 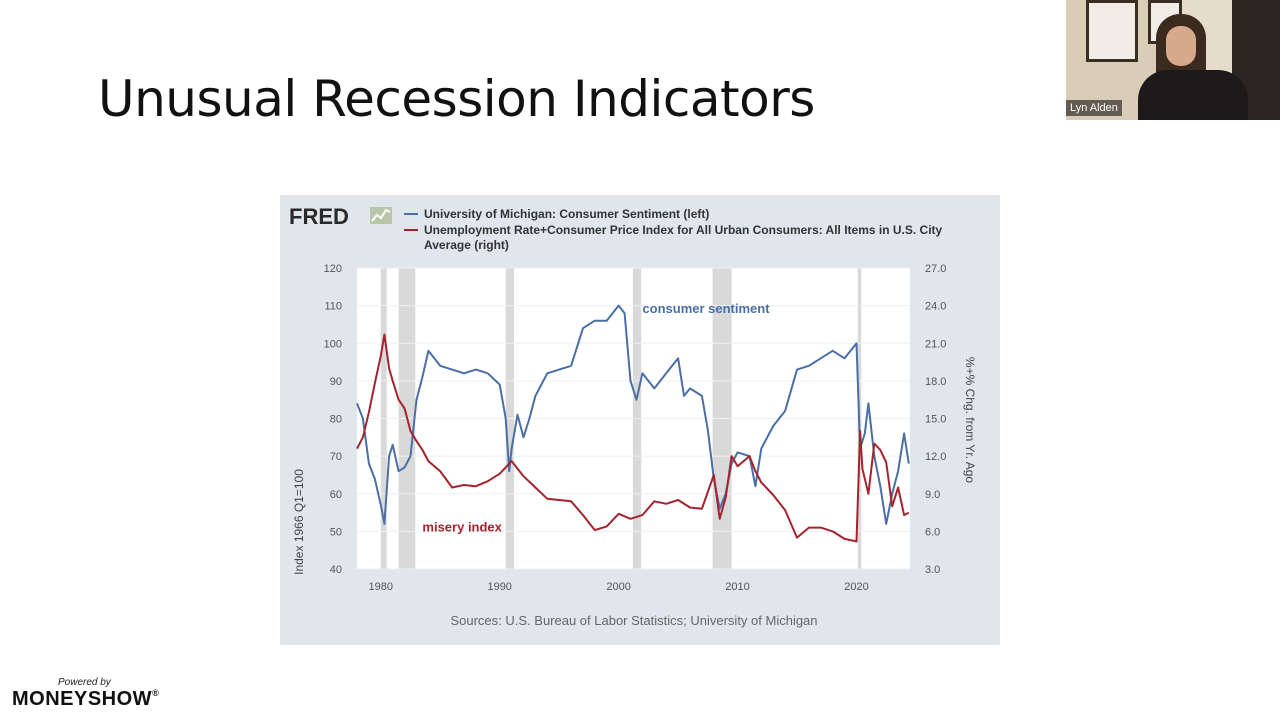 I want to click on y-tick-left-label: 40, so click(x=336, y=570).